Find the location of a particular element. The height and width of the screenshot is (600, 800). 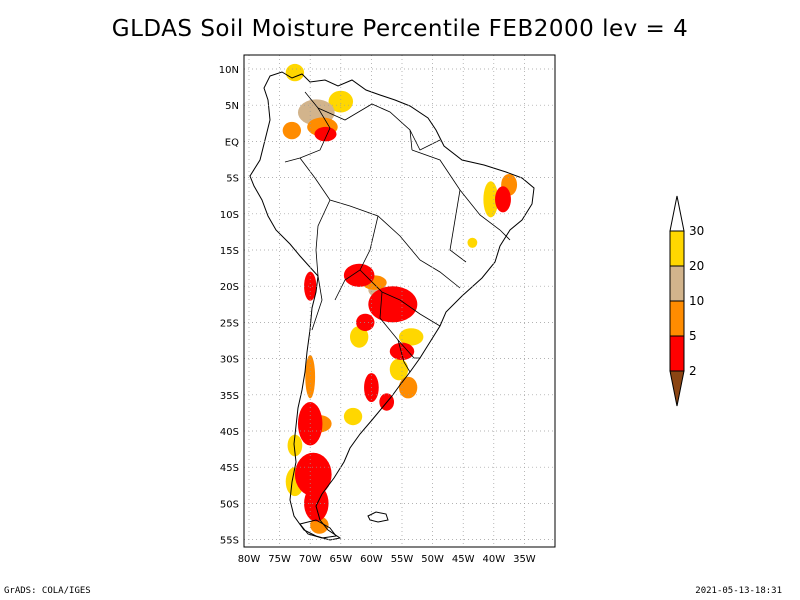

lat-tick-label: 30S is located at coordinates (229, 360).